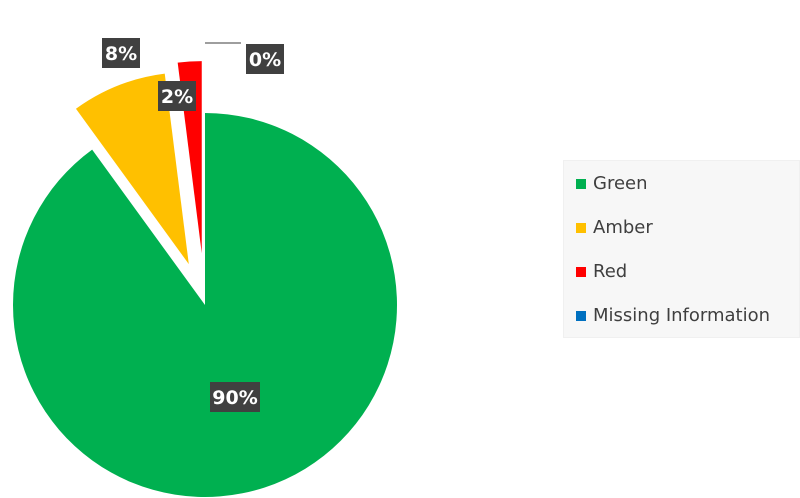  Describe the element at coordinates (620, 183) in the screenshot. I see `legend-label-green: Green` at that location.